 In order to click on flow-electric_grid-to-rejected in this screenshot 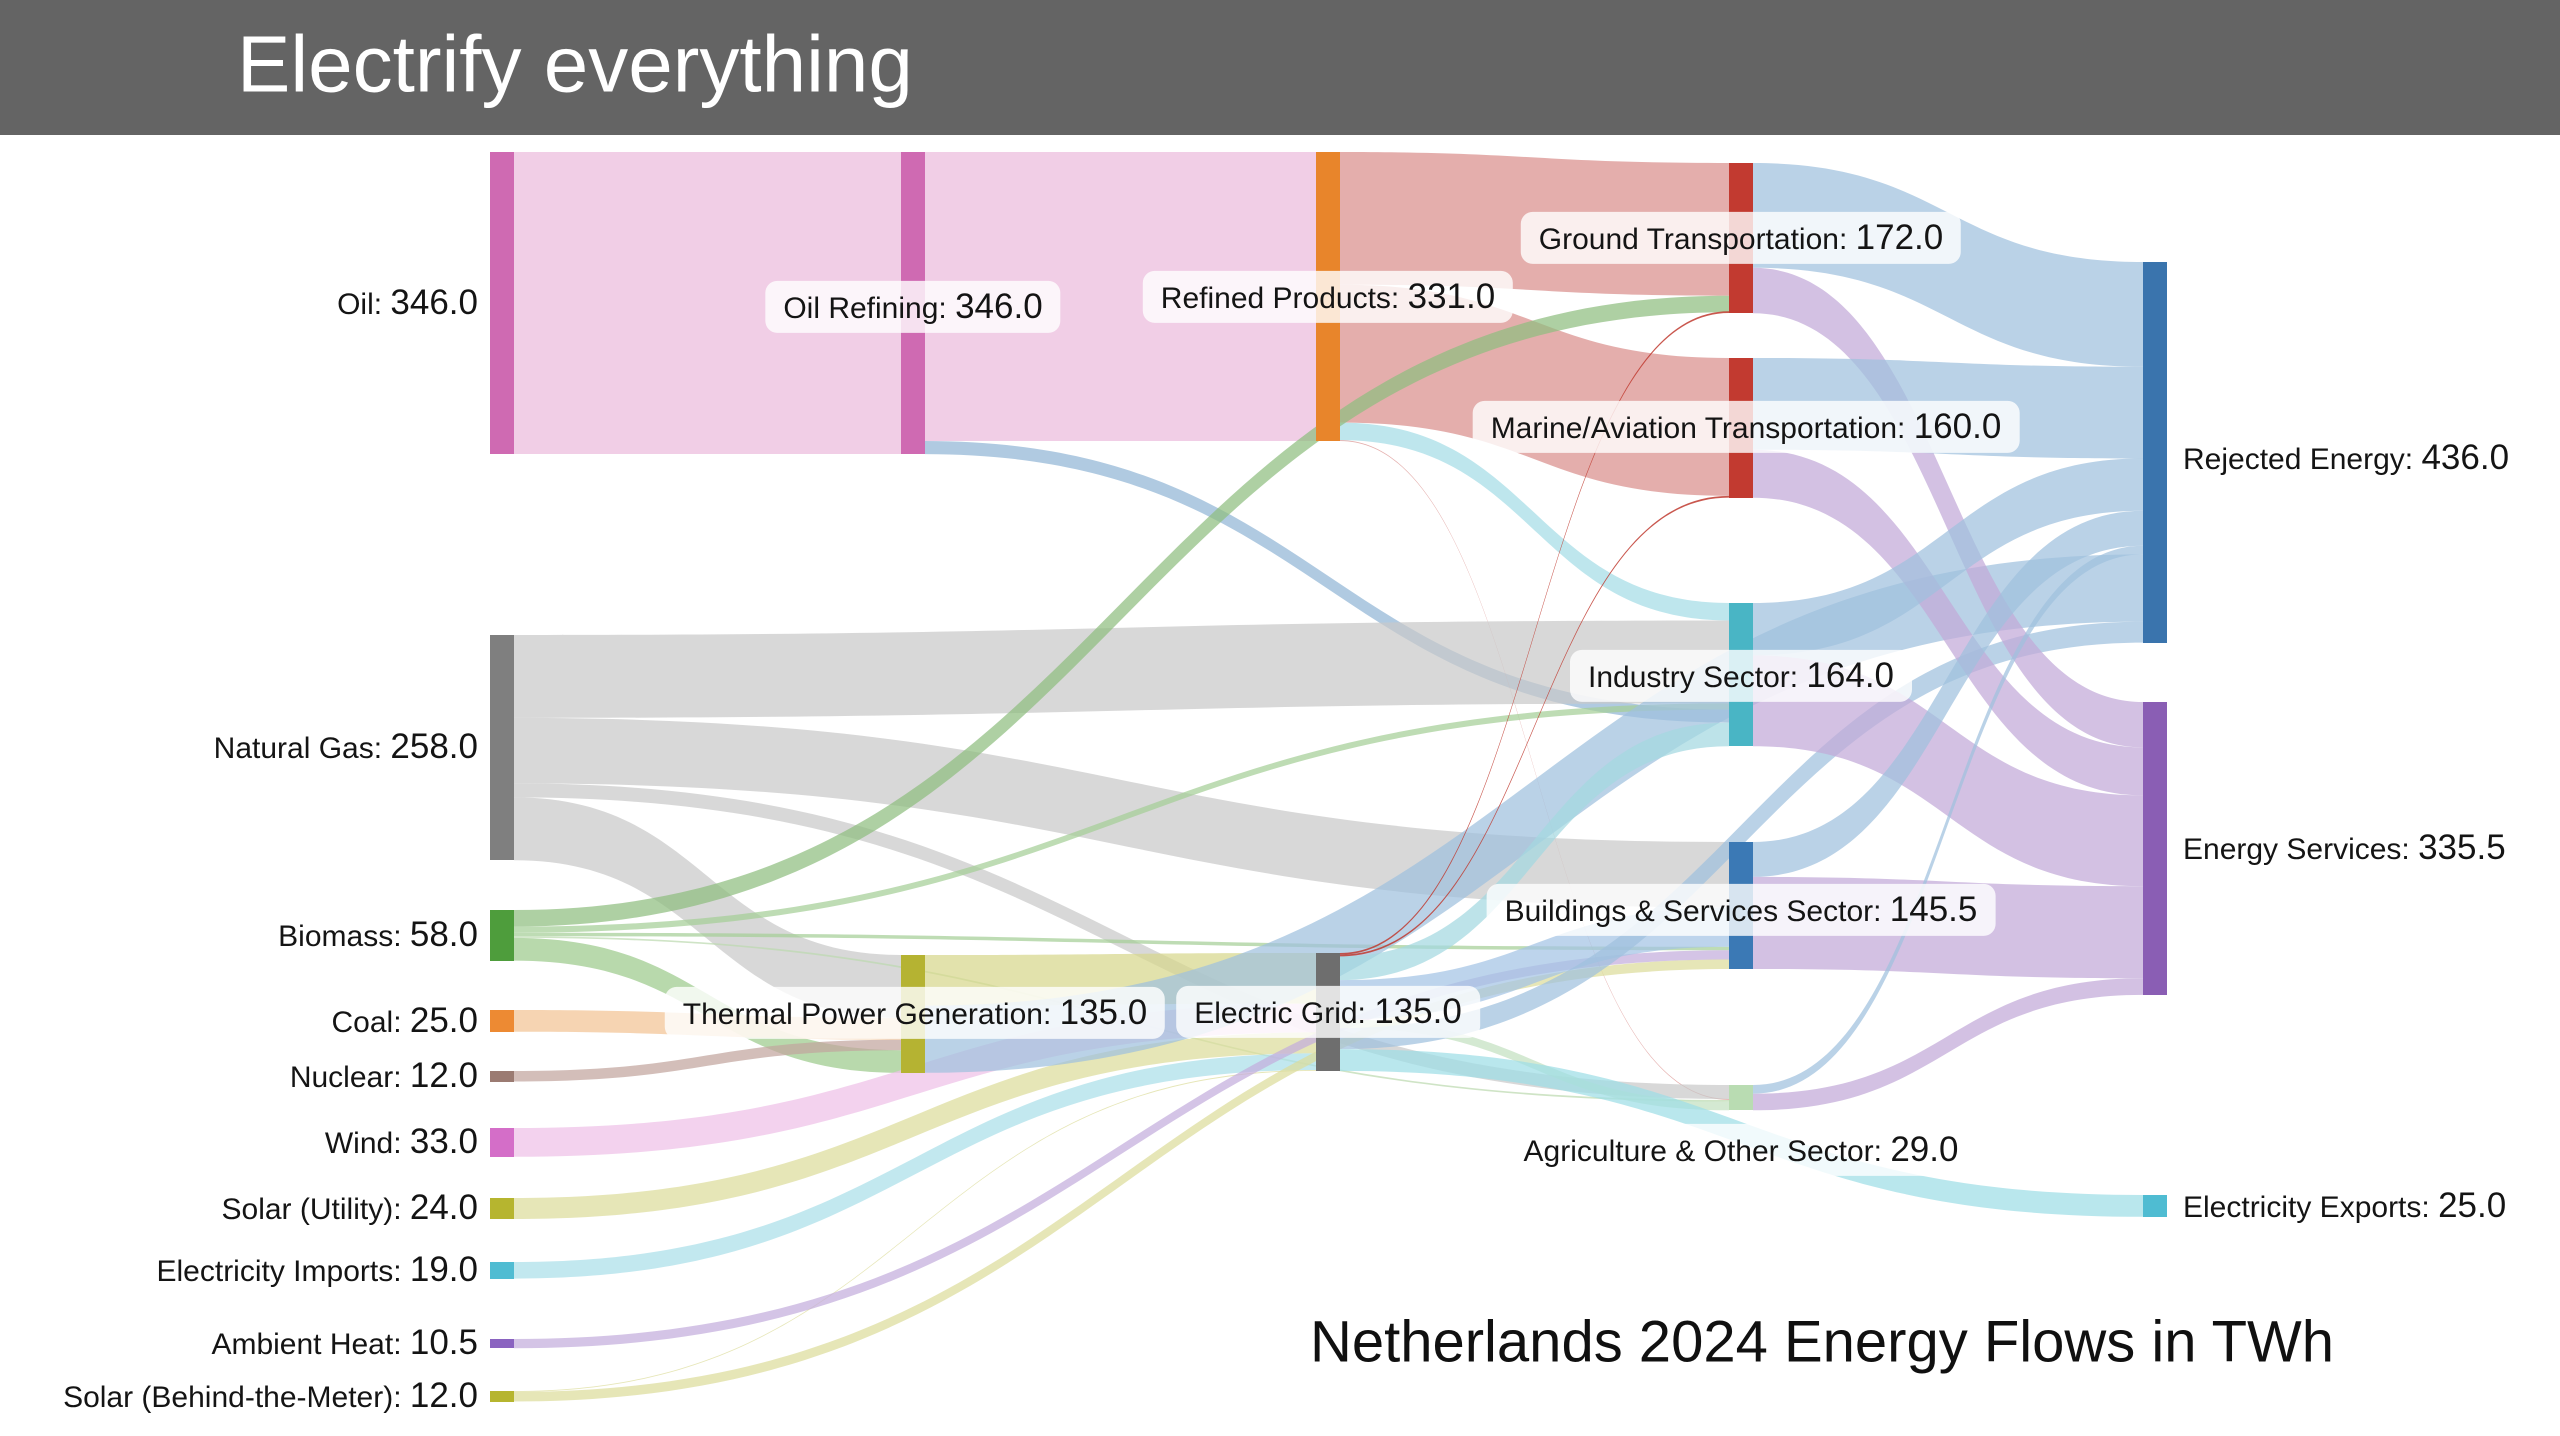, I will do `click(1741, 835)`.